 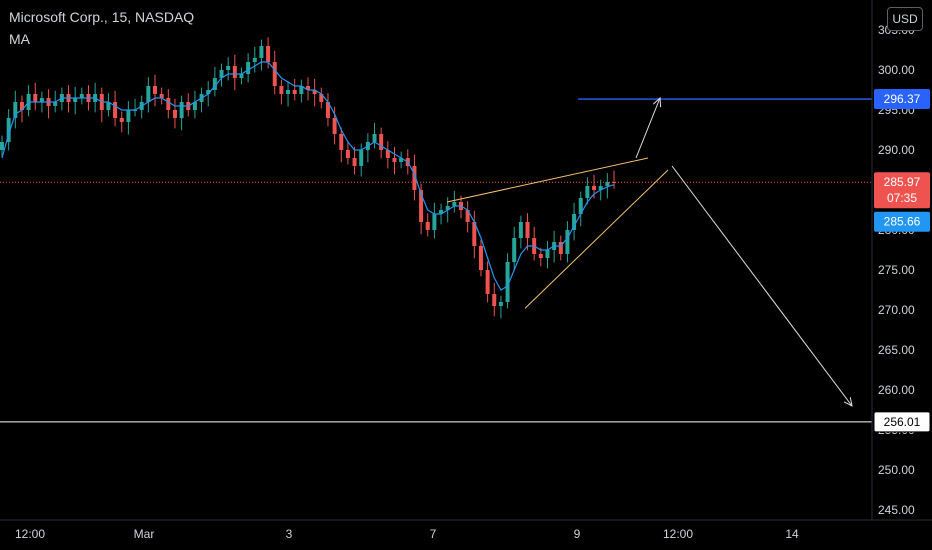 What do you see at coordinates (577, 534) in the screenshot?
I see `time-tick-label: 9` at bounding box center [577, 534].